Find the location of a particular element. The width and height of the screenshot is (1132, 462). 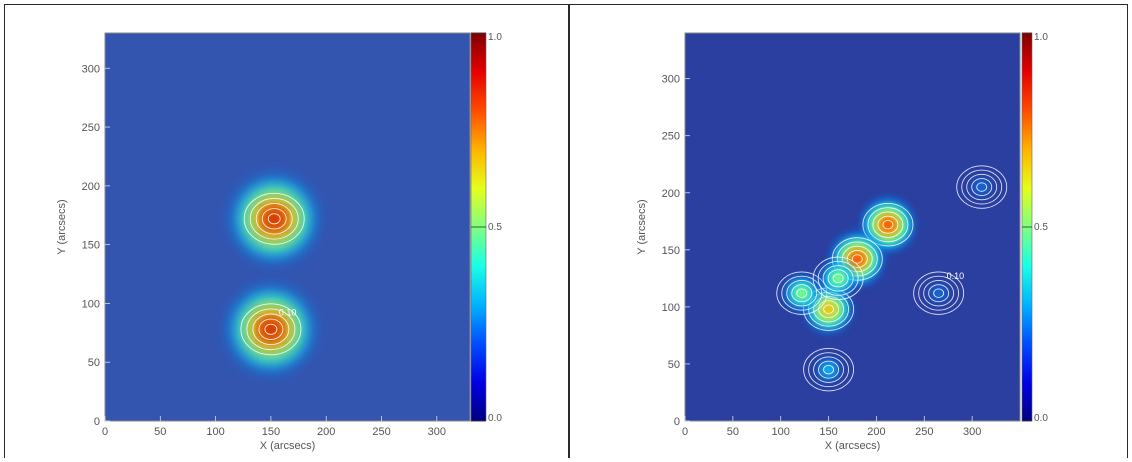

left-y-tick-label: 250 is located at coordinates (91, 128).